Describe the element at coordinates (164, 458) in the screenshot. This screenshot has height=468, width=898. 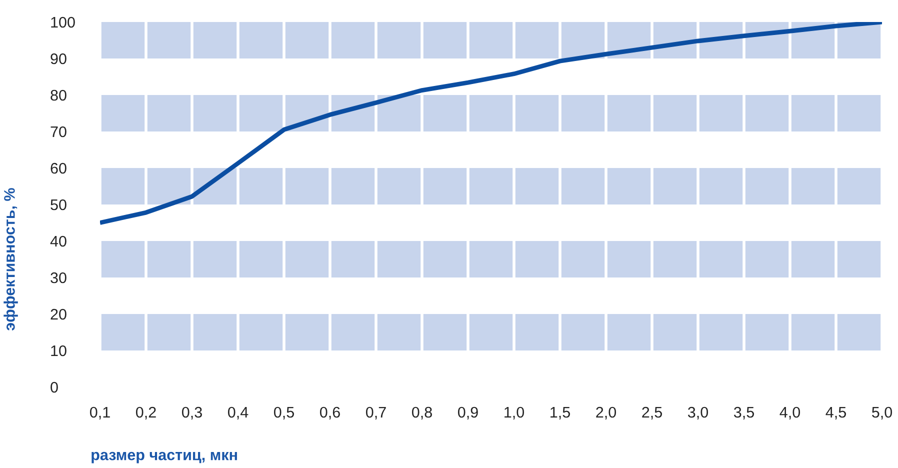
I see `x-axis-title: размер частиц, мкн` at that location.